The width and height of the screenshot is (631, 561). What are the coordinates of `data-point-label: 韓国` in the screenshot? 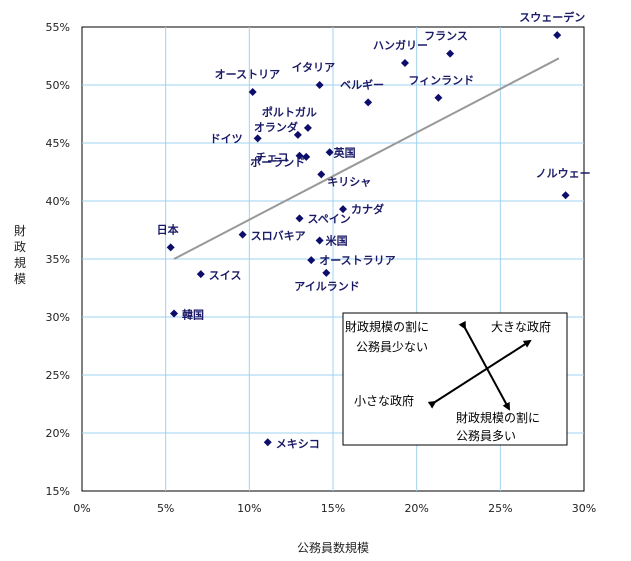 It's located at (193, 315).